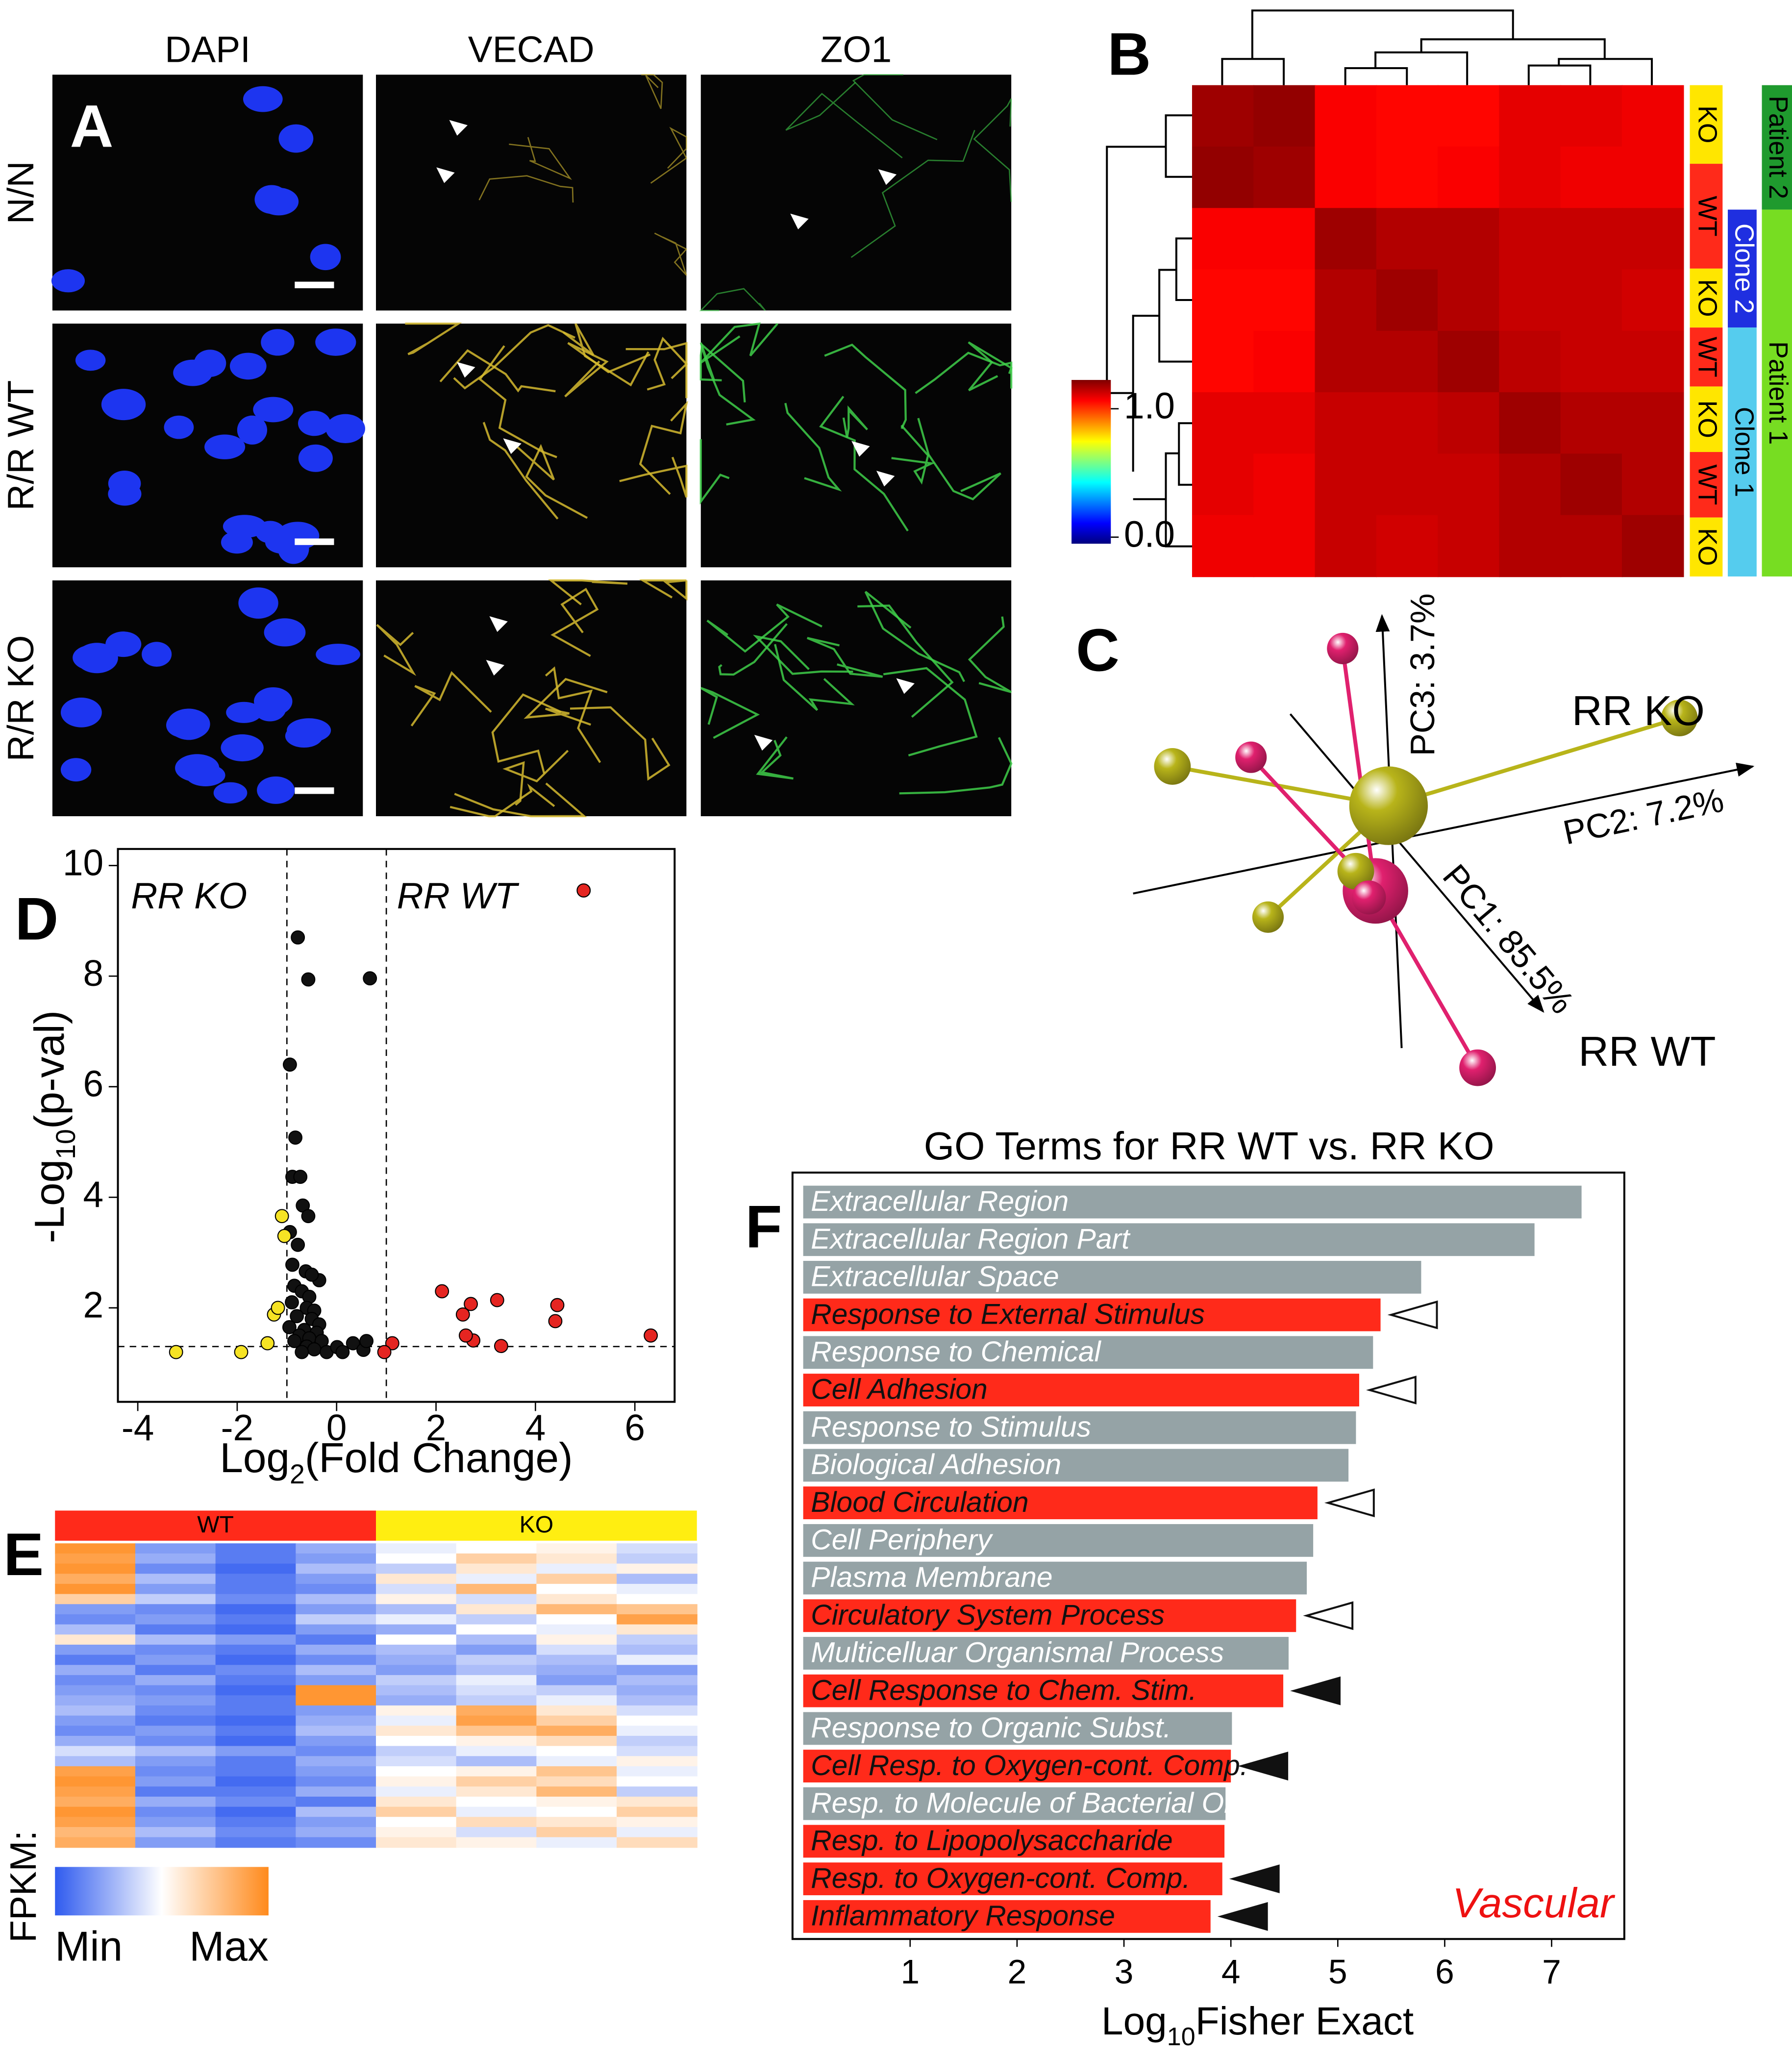  I want to click on x-tick-label: 1, so click(910, 1972).